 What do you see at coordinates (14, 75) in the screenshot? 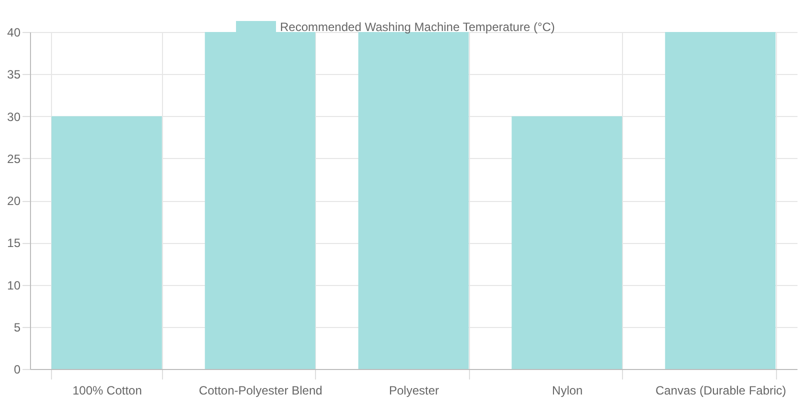
I see `y-tick-label: 35` at bounding box center [14, 75].